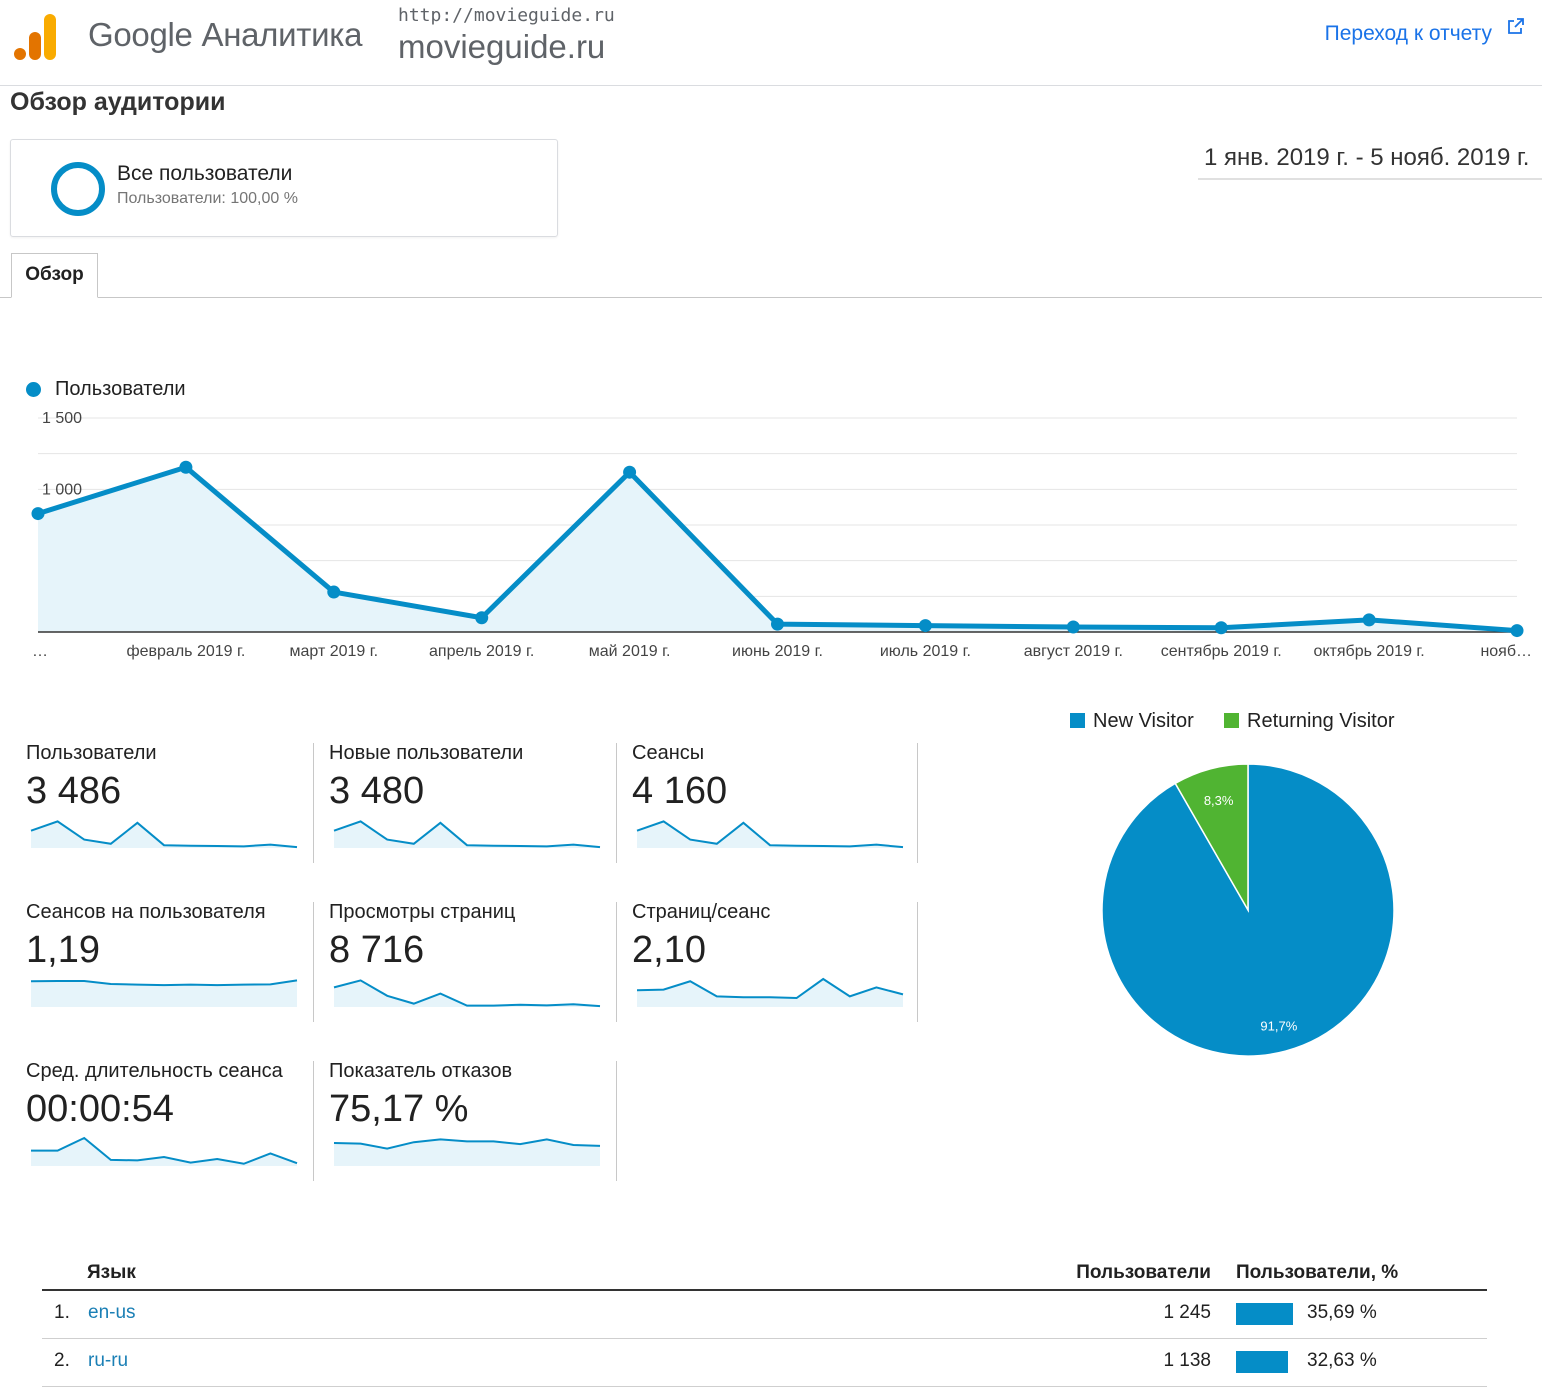 This screenshot has width=1542, height=1387. What do you see at coordinates (284, 188) in the screenshot?
I see `segment-card: Все пользователи Пользователи: 100,00 %` at bounding box center [284, 188].